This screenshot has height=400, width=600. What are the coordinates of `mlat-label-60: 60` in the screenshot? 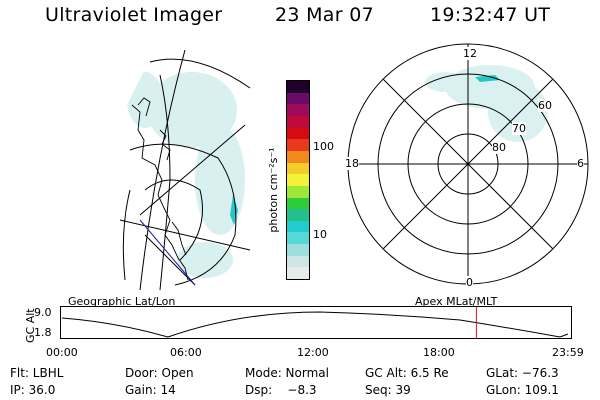 It's located at (545, 105).